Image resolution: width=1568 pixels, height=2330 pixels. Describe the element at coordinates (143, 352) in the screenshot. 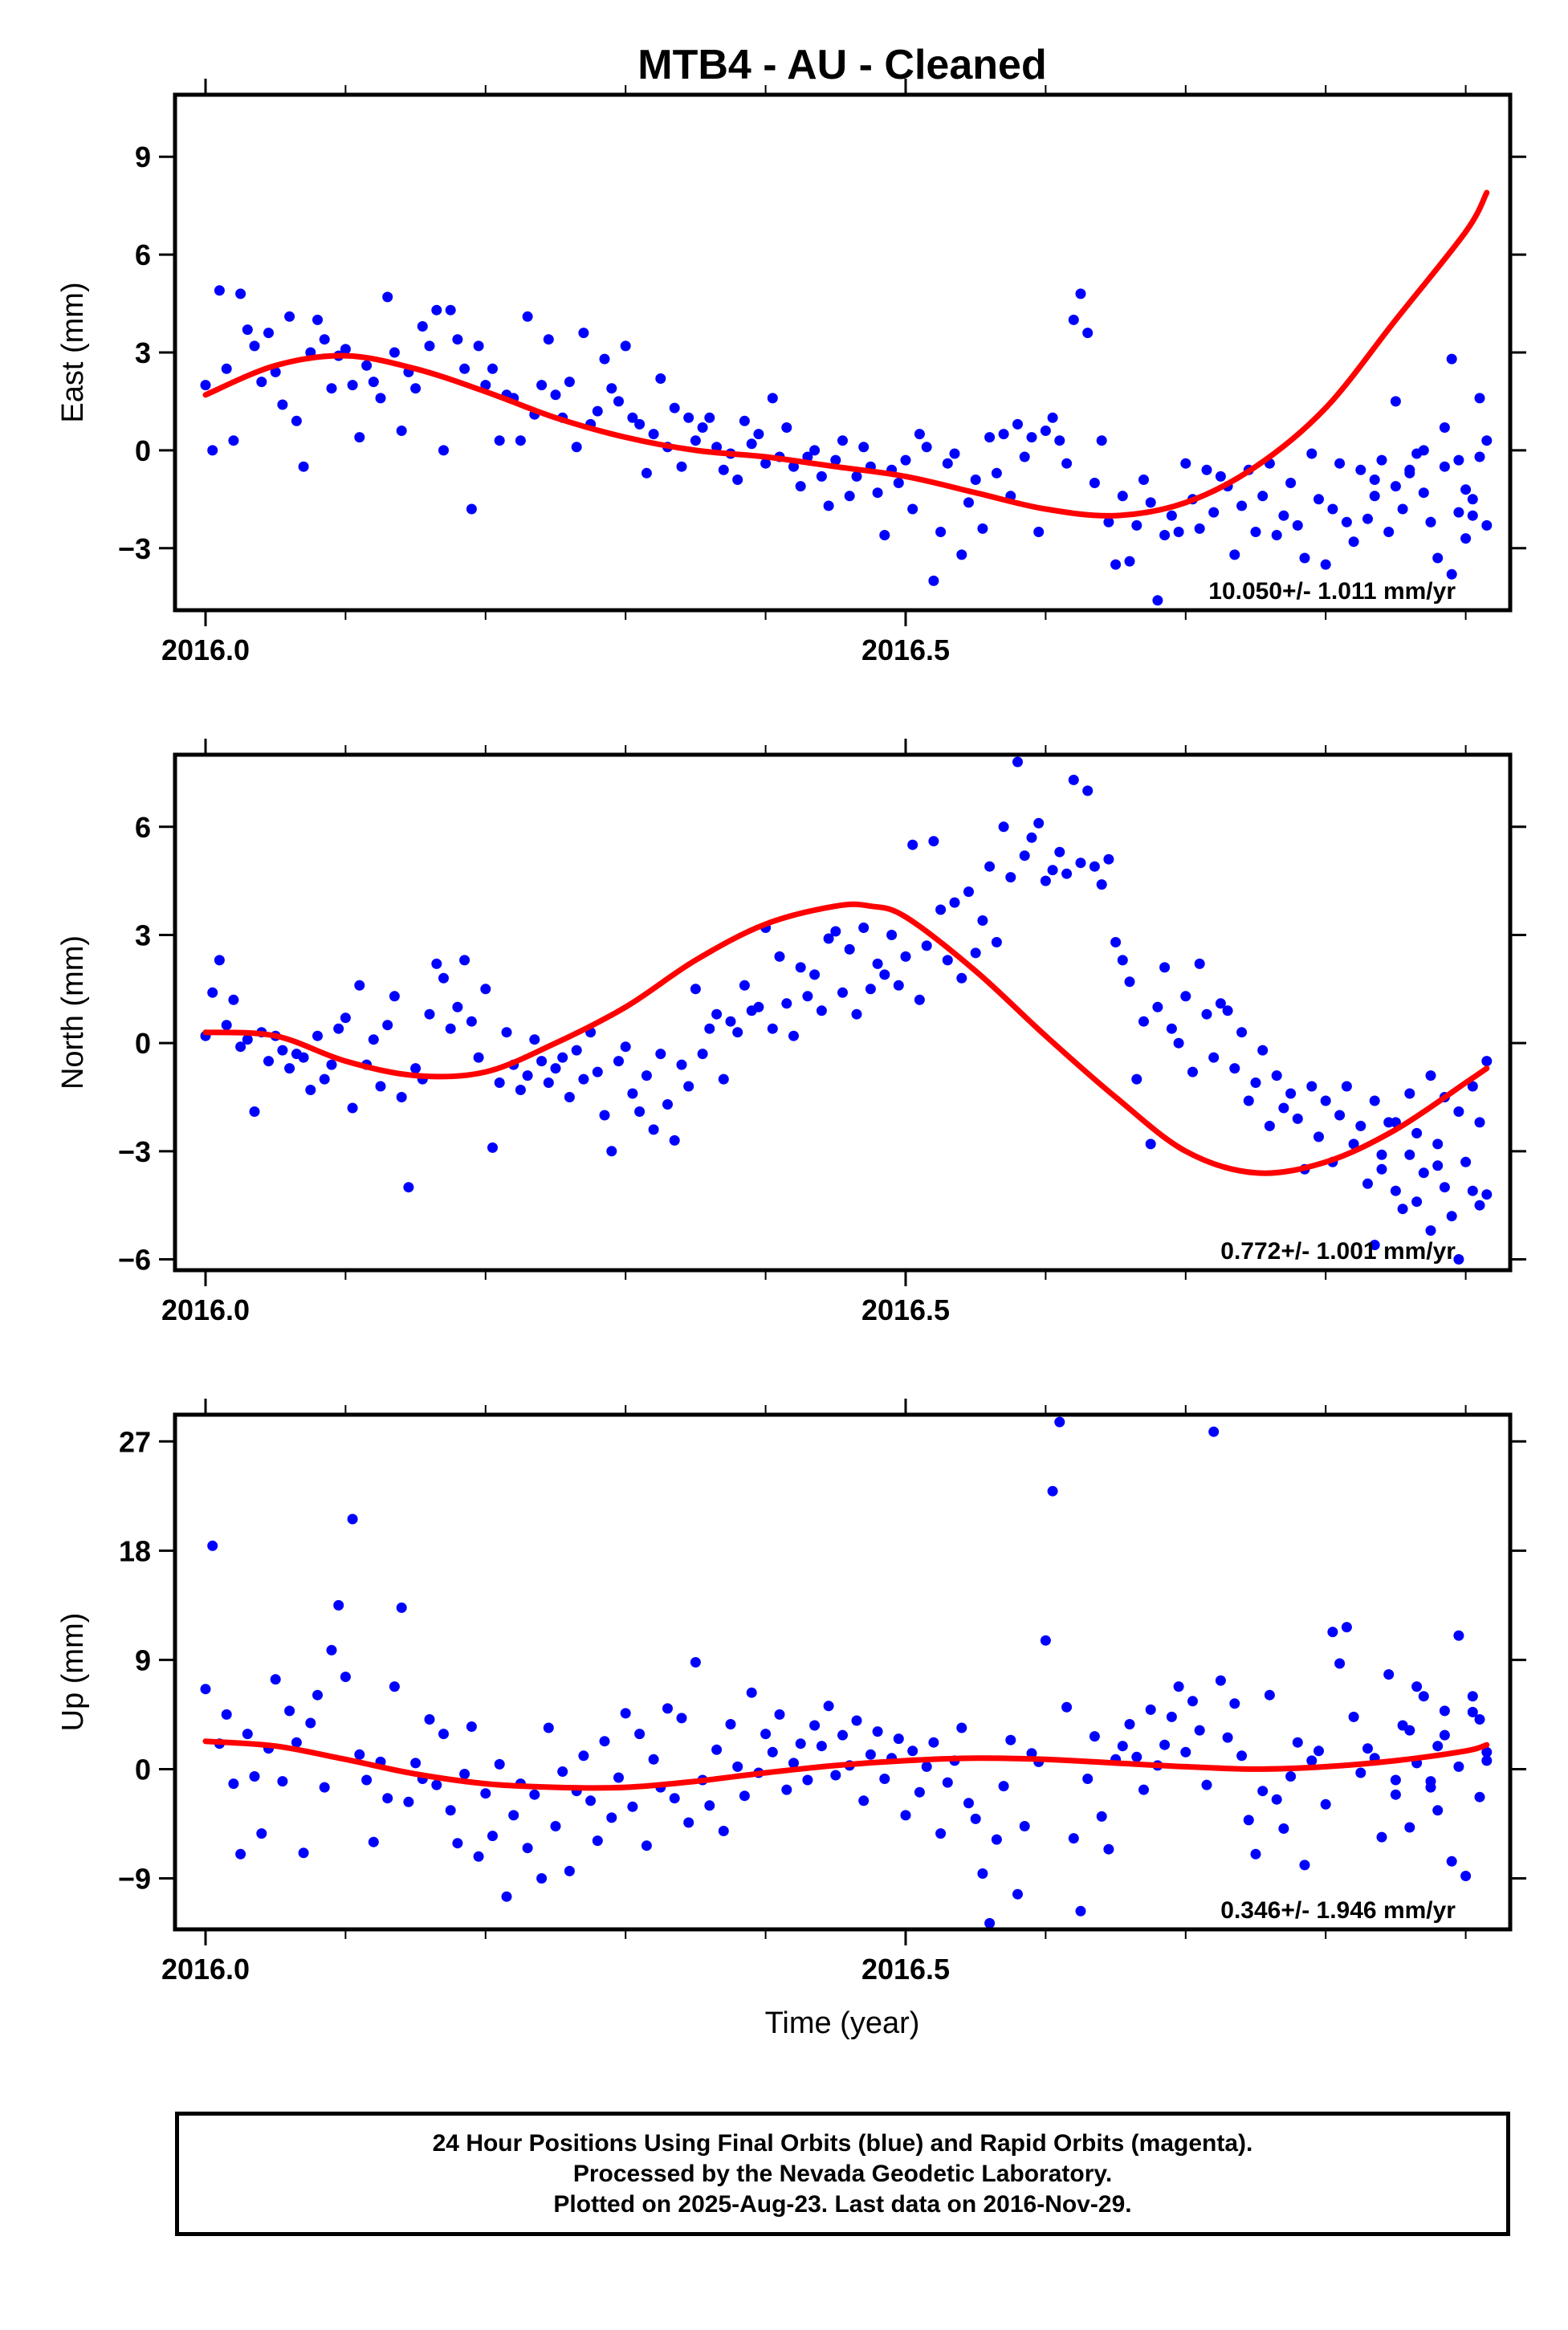

I see `east-y-tick-label: 3` at that location.